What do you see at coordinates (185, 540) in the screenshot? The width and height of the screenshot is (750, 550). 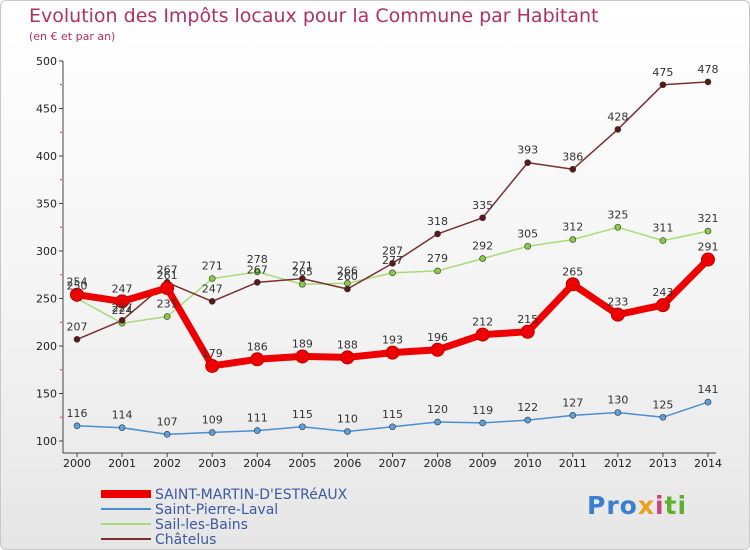 I see `legend-label: Châtelus` at bounding box center [185, 540].